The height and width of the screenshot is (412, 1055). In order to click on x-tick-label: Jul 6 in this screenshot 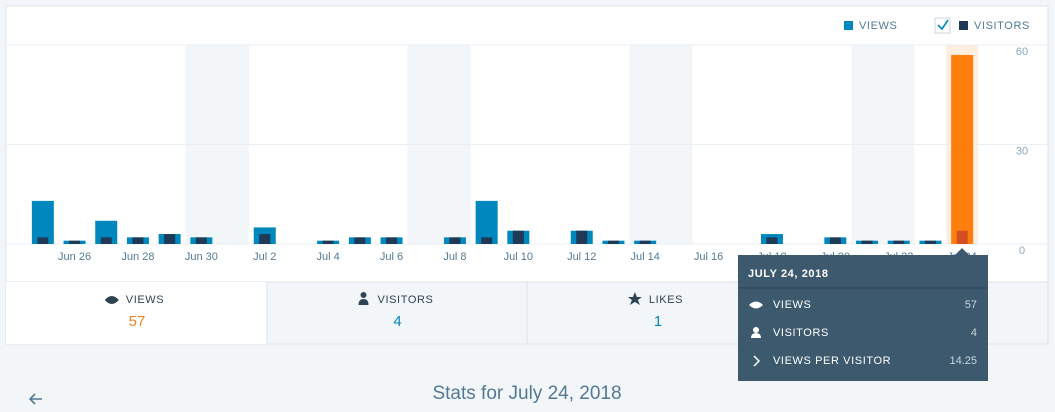, I will do `click(391, 257)`.